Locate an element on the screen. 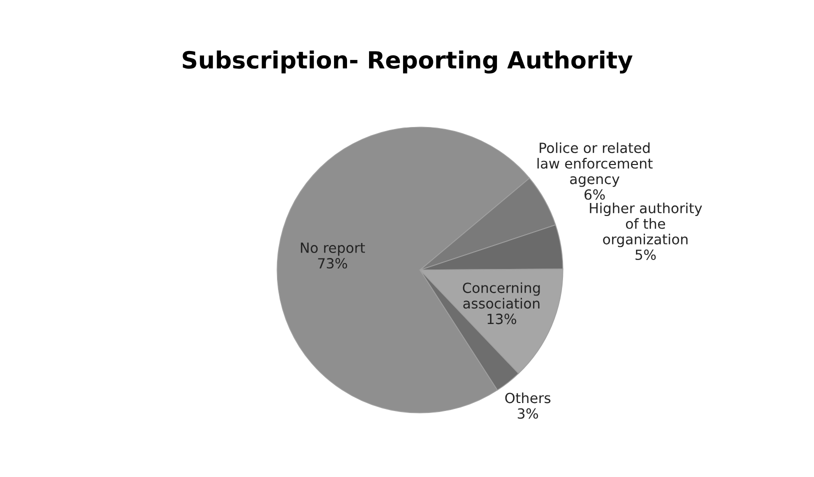 Image resolution: width=814 pixels, height=477 pixels. data-label: 3% is located at coordinates (528, 413).